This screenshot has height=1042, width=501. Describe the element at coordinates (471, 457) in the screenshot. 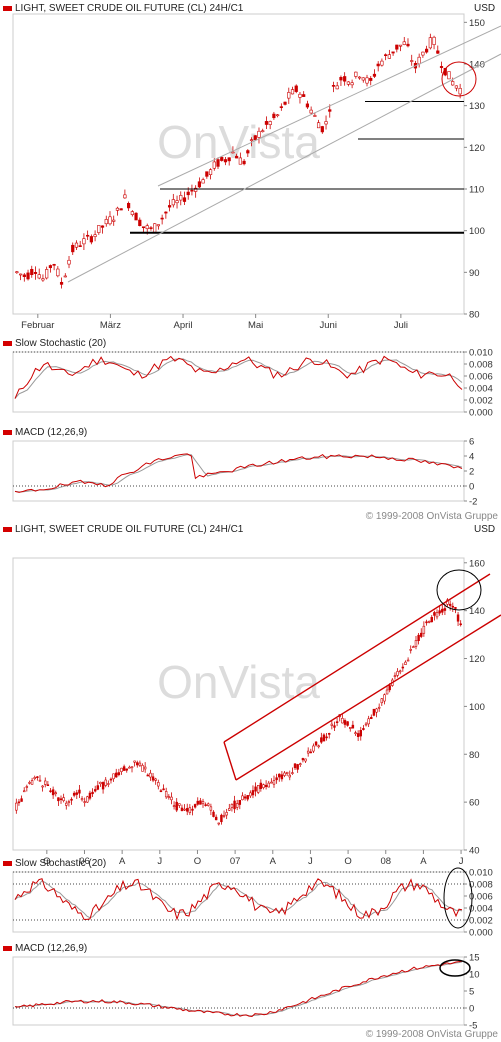

I see `y-tick-label: 4` at that location.